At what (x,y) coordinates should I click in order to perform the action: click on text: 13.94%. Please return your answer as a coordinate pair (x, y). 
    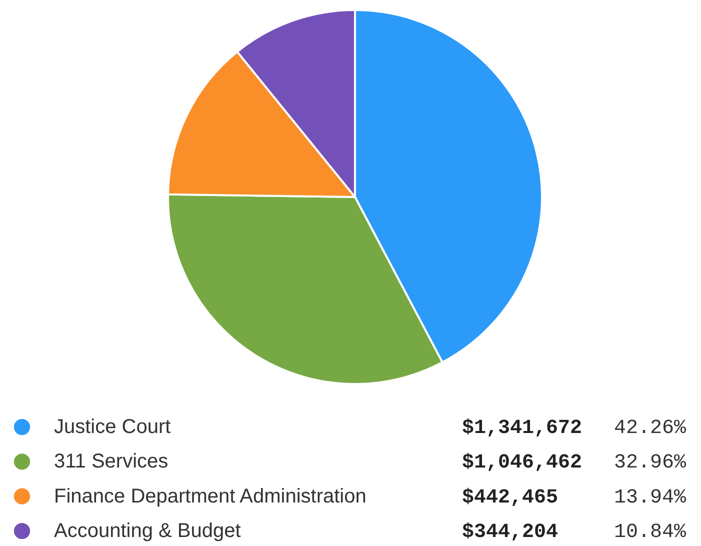
    Looking at the image, I should click on (651, 498).